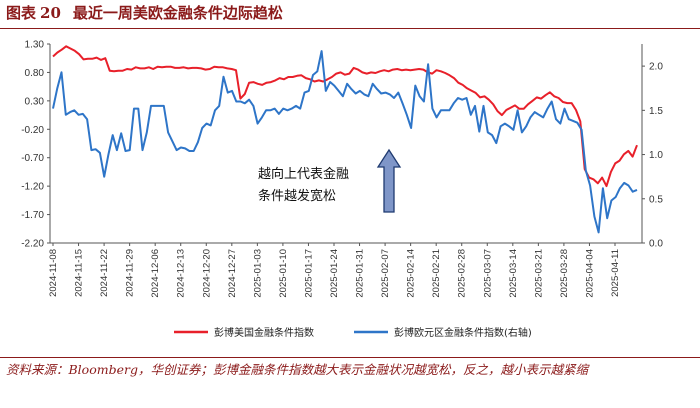  Describe the element at coordinates (615, 273) in the screenshot. I see `x-tick-label: 2025-04-11` at that location.